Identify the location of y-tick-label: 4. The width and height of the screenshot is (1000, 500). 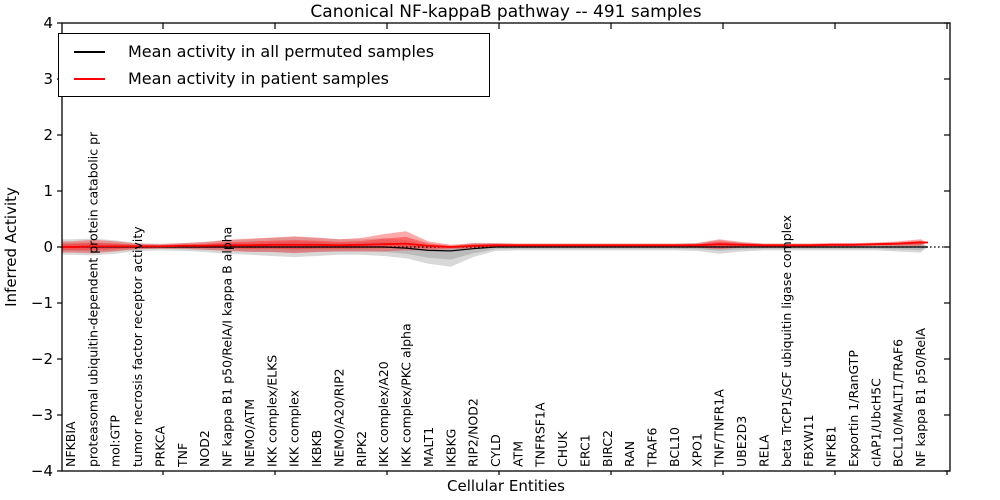
(48, 23).